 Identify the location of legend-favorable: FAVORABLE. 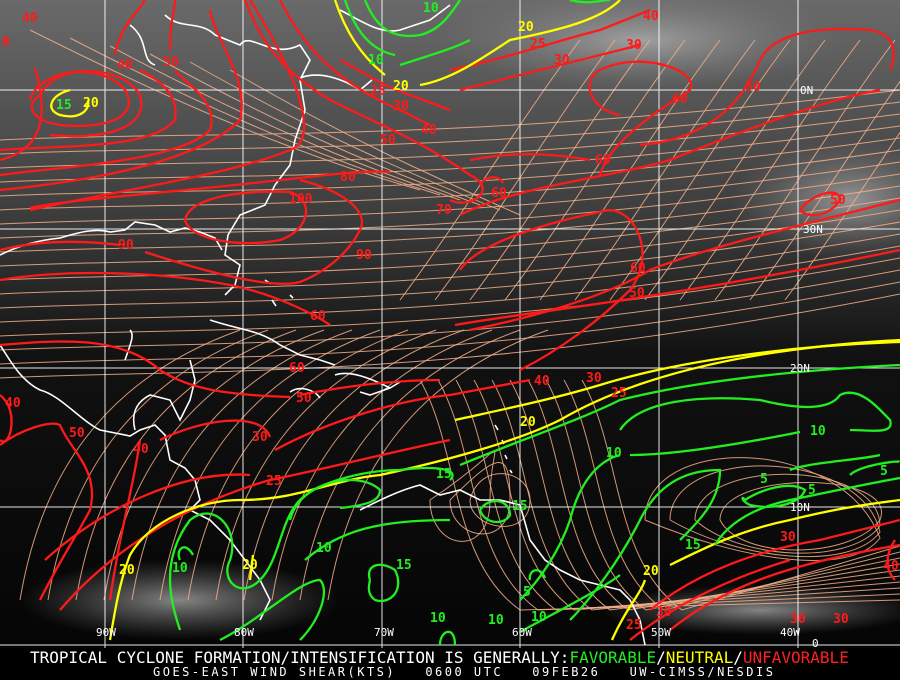
(613, 657).